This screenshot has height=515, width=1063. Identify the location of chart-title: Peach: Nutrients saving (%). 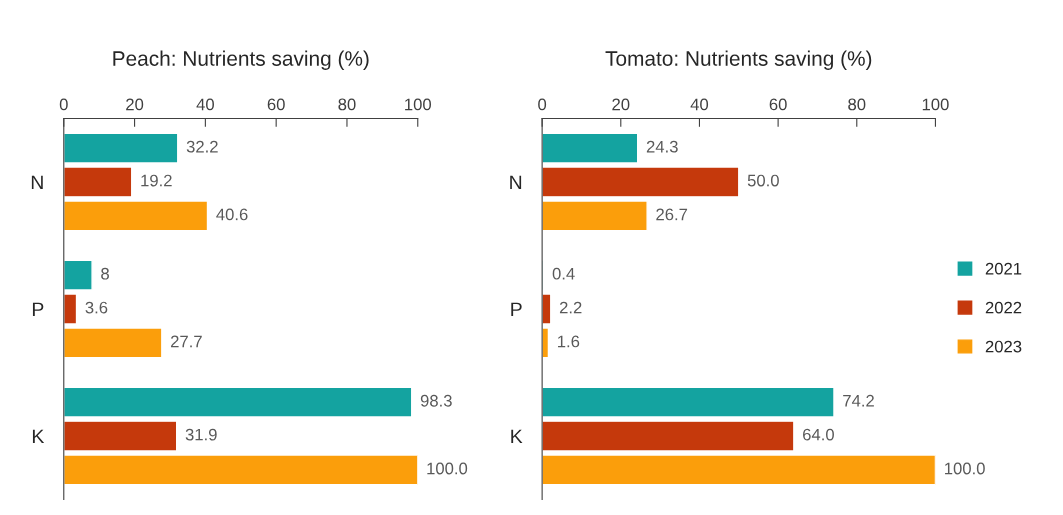
(241, 60).